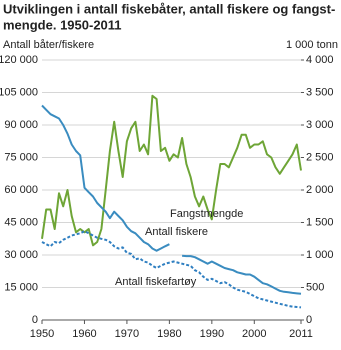 The height and width of the screenshot is (350, 341). I want to click on y-tick-label: 60 000, so click(21, 190).